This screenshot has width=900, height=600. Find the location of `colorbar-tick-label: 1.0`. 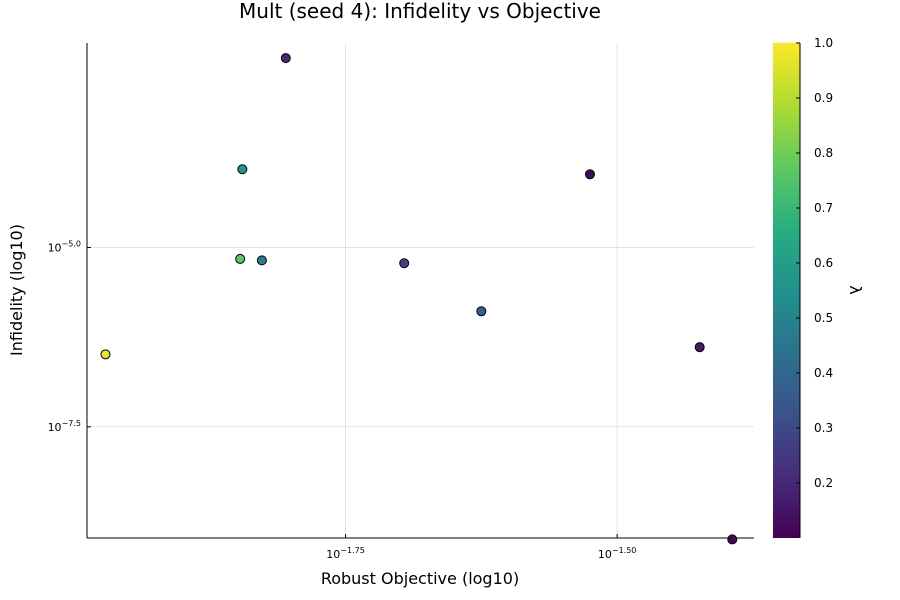

colorbar-tick-label: 1.0 is located at coordinates (823, 43).